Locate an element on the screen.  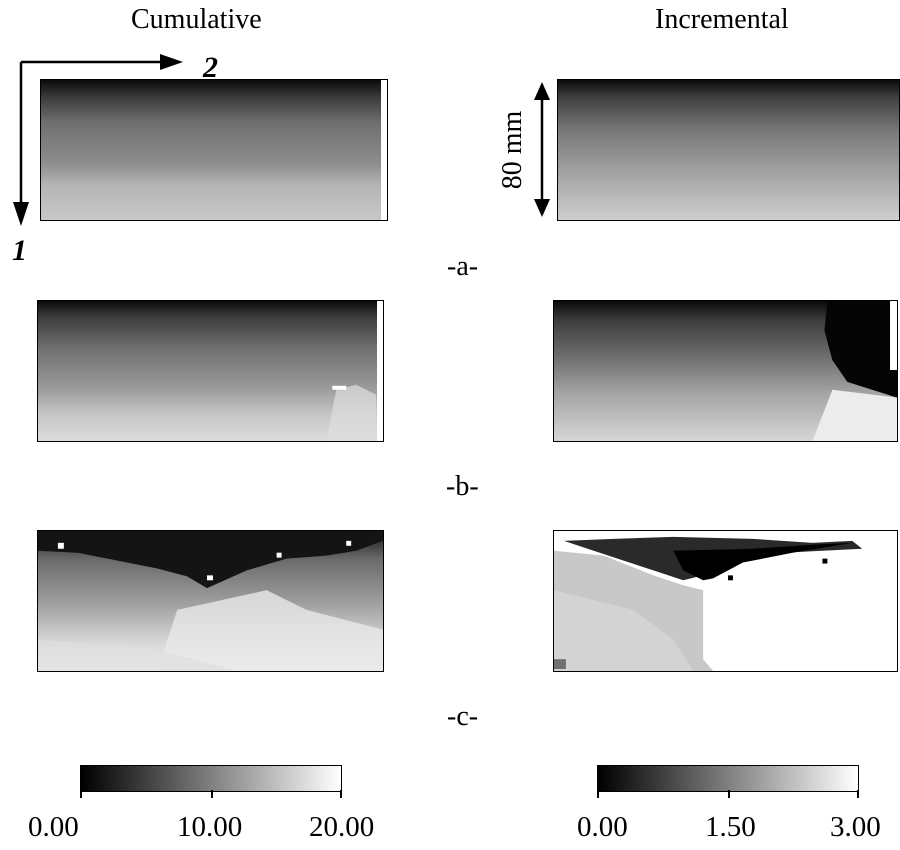
scale-label: 80 mm is located at coordinates (512, 150).